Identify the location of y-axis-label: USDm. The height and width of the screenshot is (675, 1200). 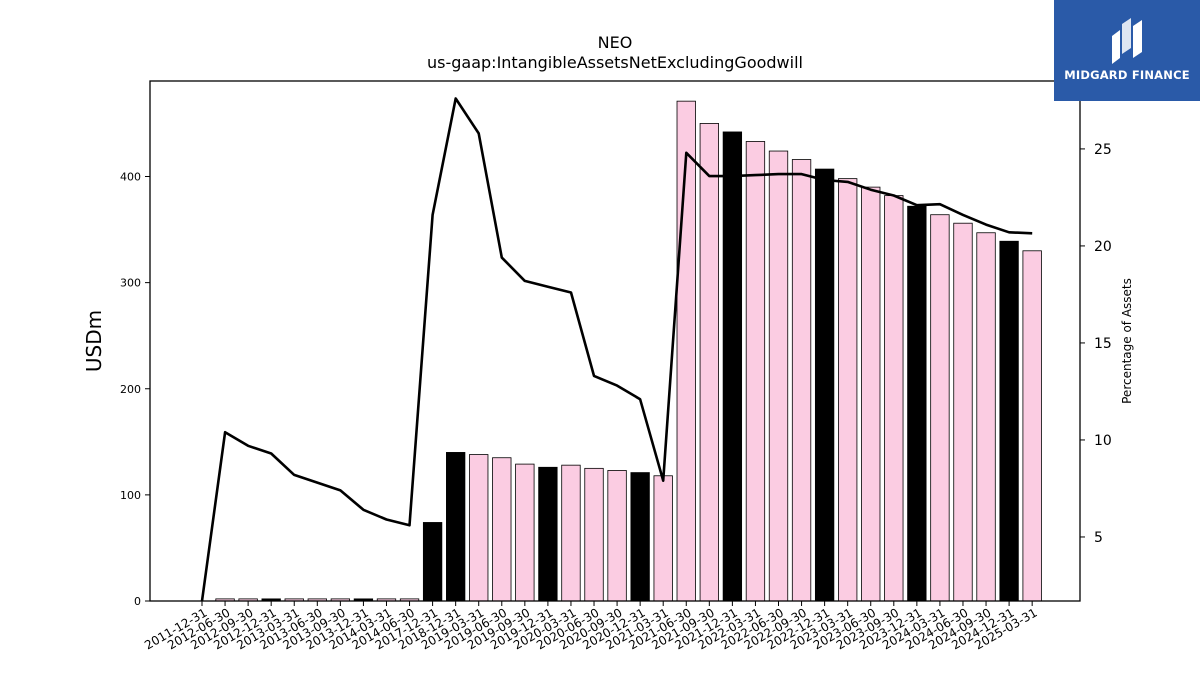
(94, 341).